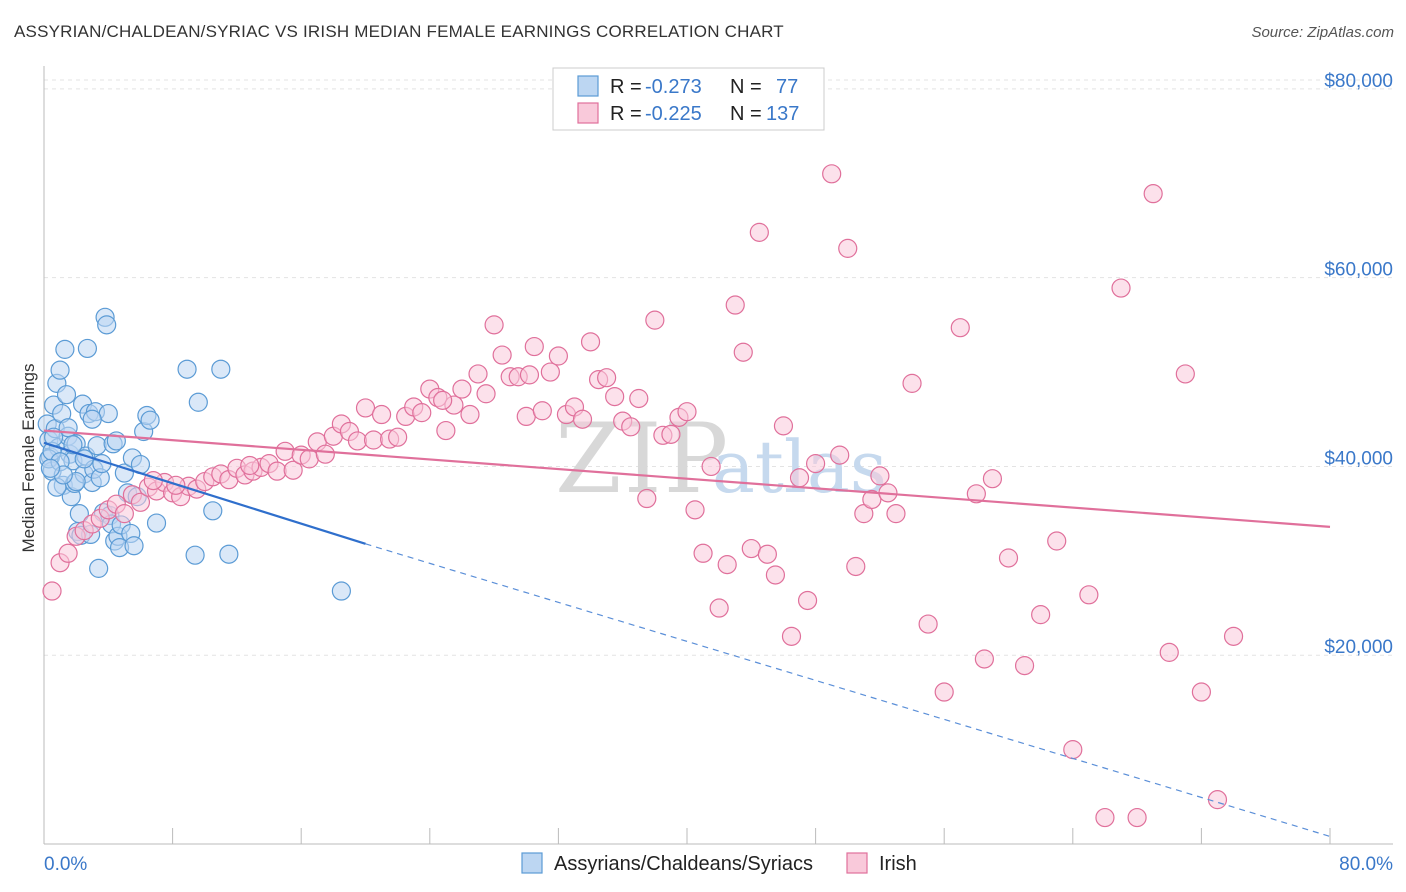 This screenshot has width=1406, height=892. What do you see at coordinates (1322, 32) in the screenshot?
I see `source-label: Source: ZipAtlas.com` at bounding box center [1322, 32].